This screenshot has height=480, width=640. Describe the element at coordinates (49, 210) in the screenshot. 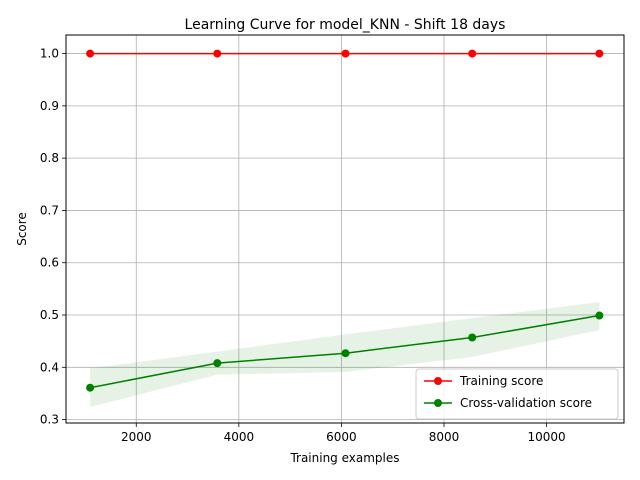

I see `y-tick-label: 0.7` at that location.